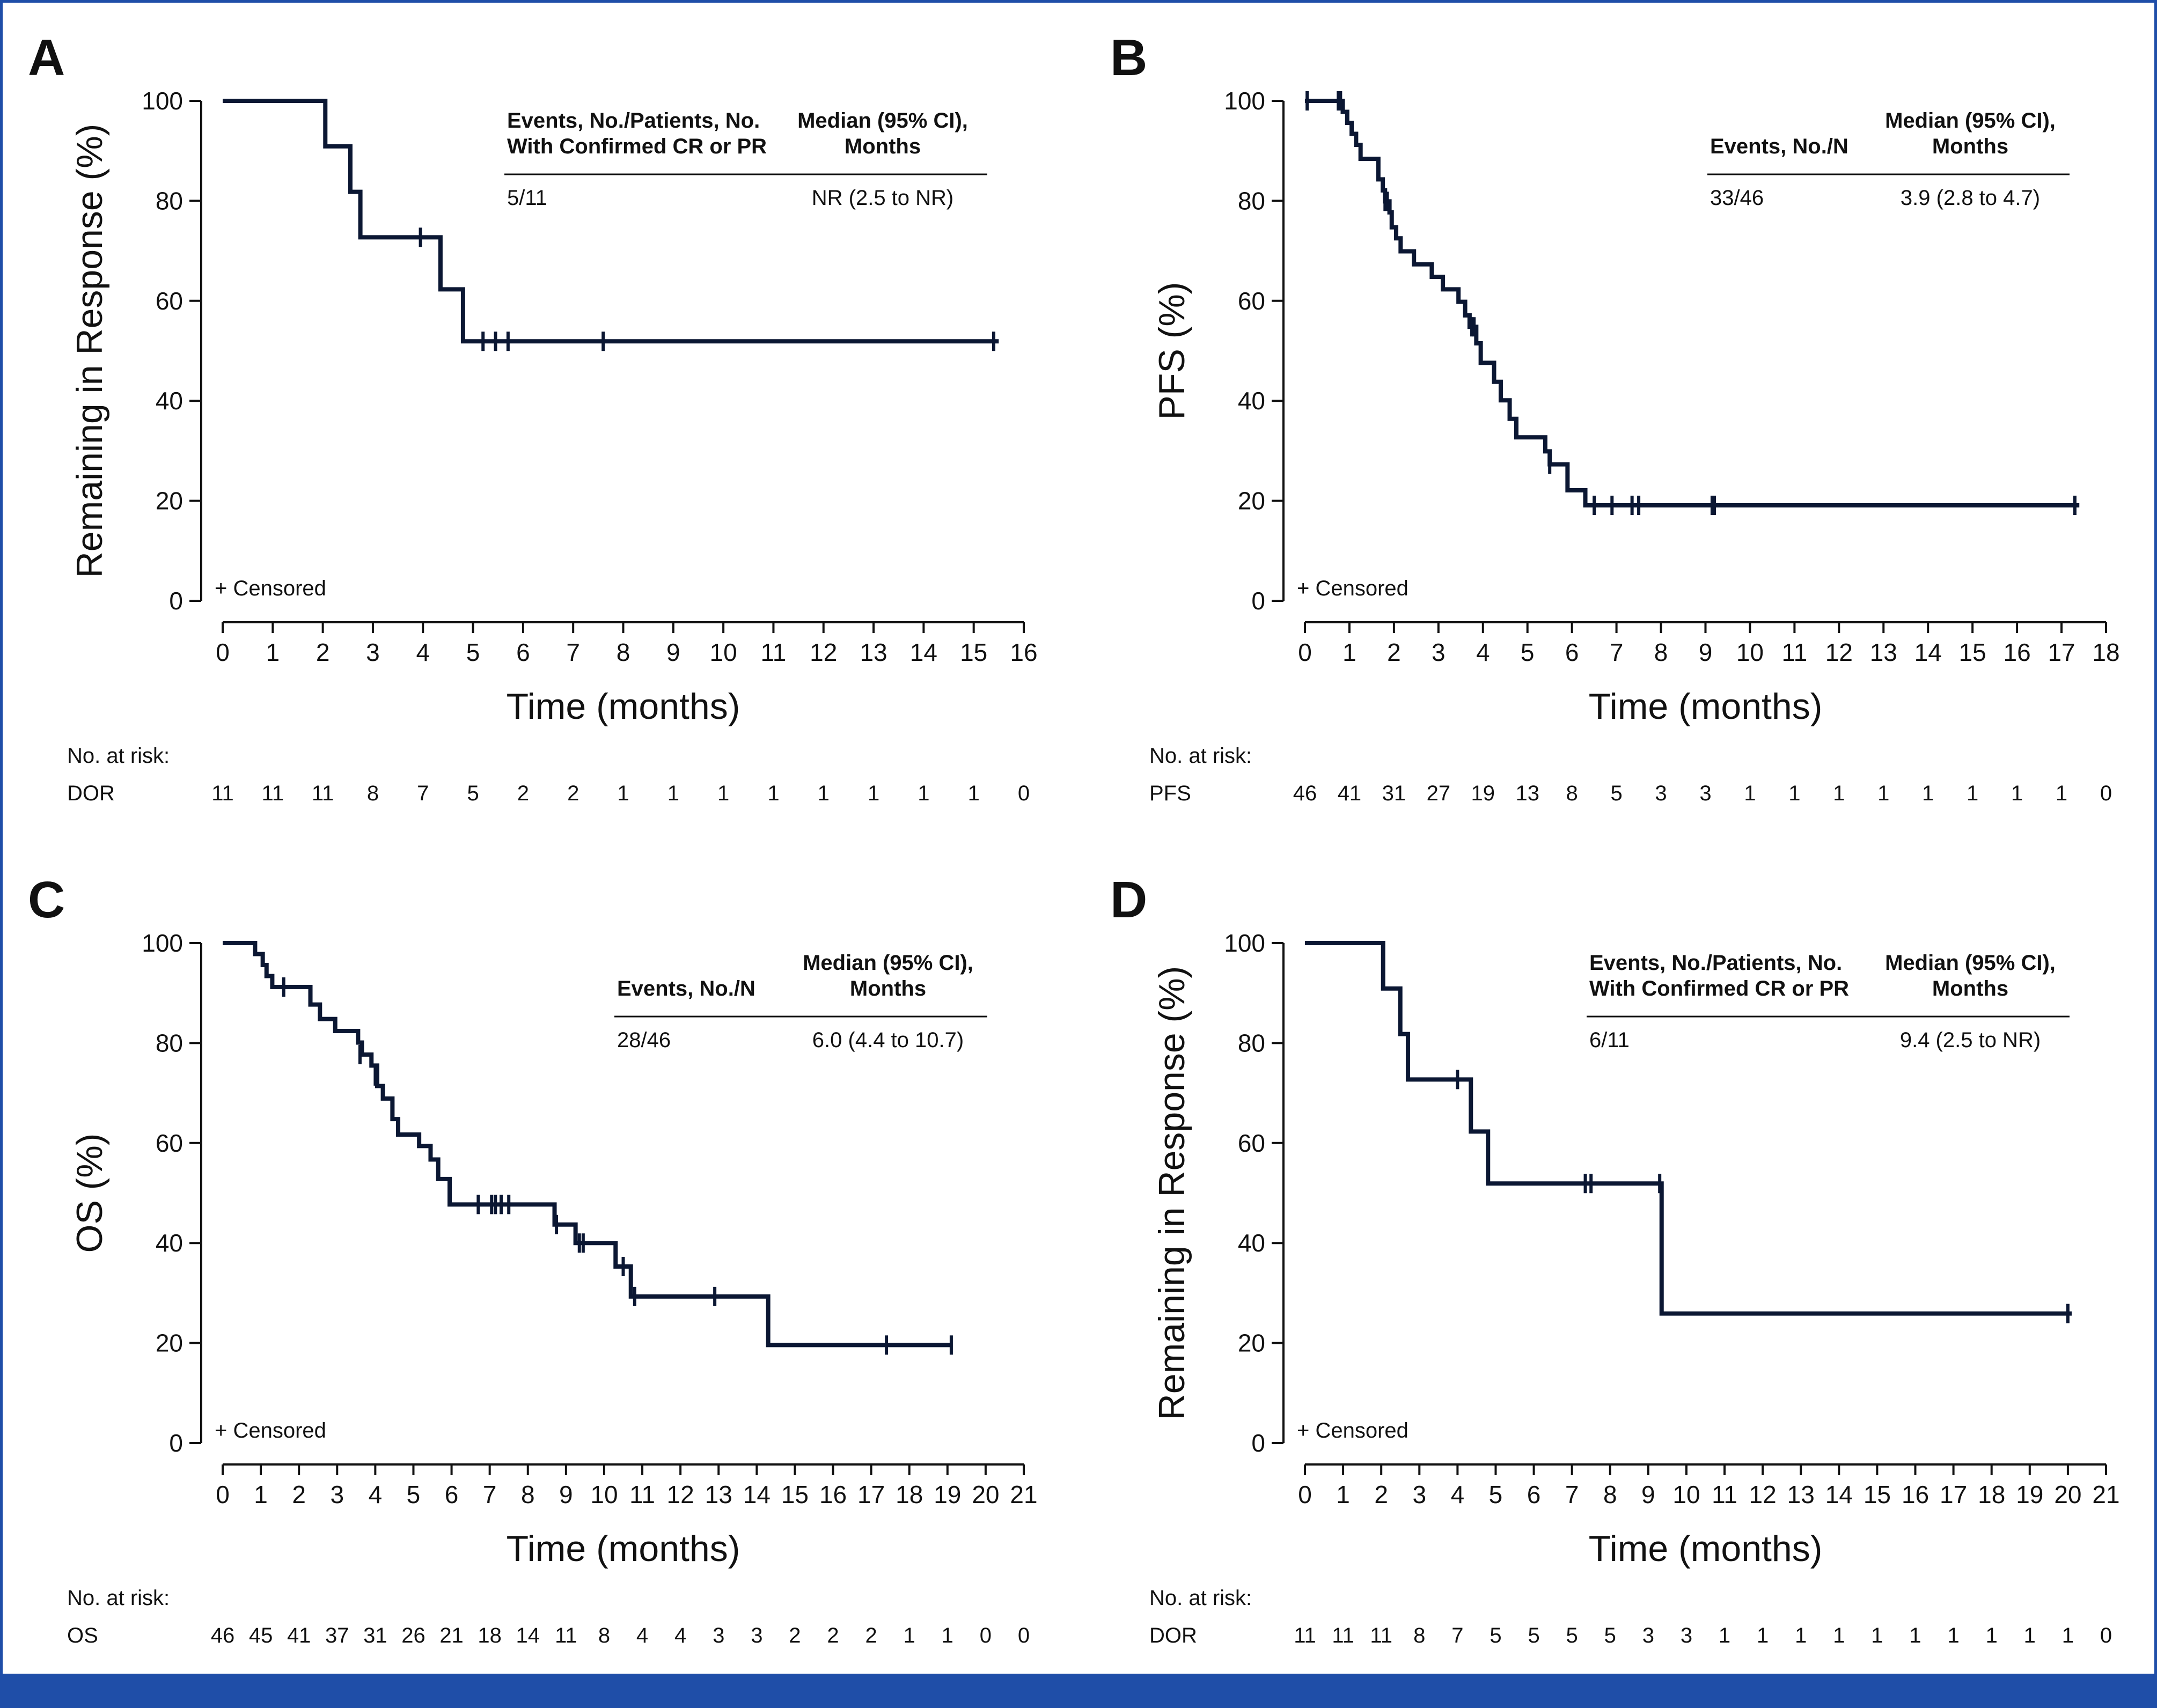 This screenshot has width=2157, height=1708. What do you see at coordinates (1023, 1494) in the screenshot?
I see `x-tick-label: 21` at bounding box center [1023, 1494].